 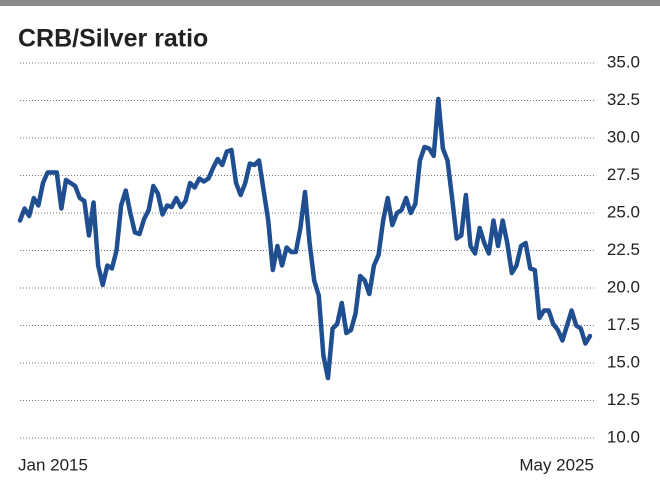 What do you see at coordinates (623, 136) in the screenshot?
I see `y-tick-label: 30.0` at bounding box center [623, 136].